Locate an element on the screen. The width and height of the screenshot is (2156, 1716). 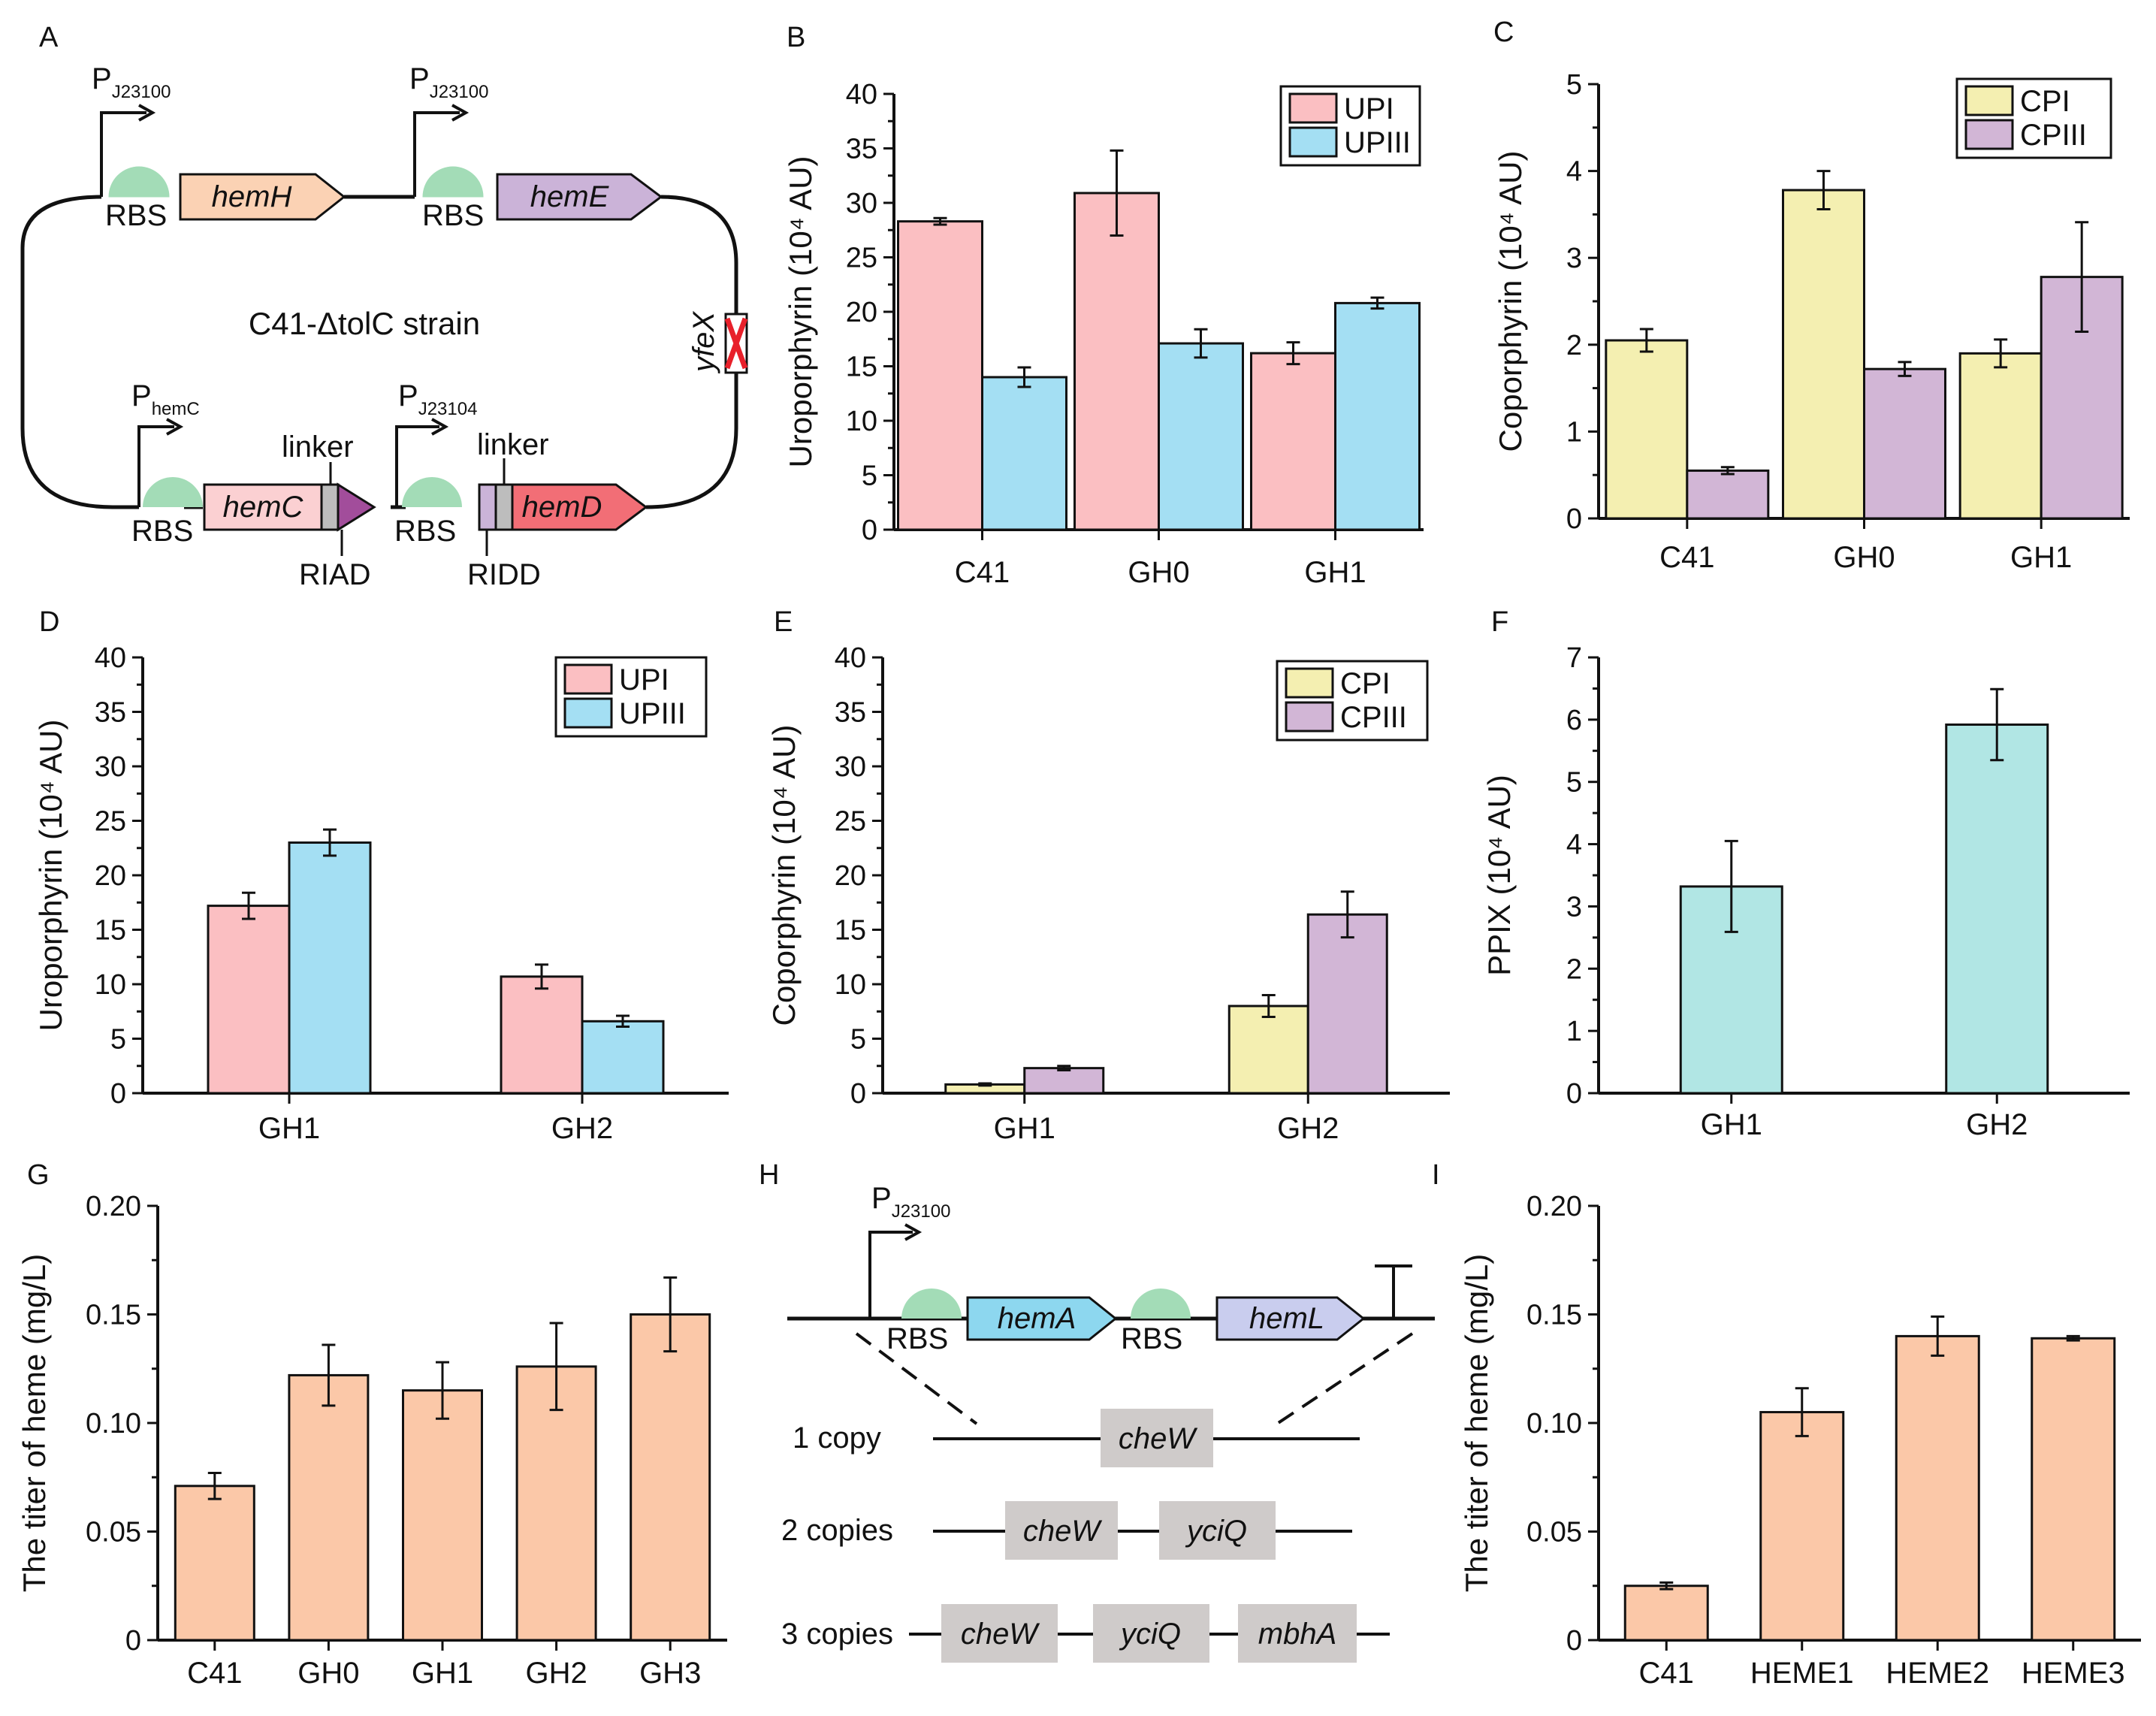
promoter-label-2: PJ23100 is located at coordinates (449, 82).